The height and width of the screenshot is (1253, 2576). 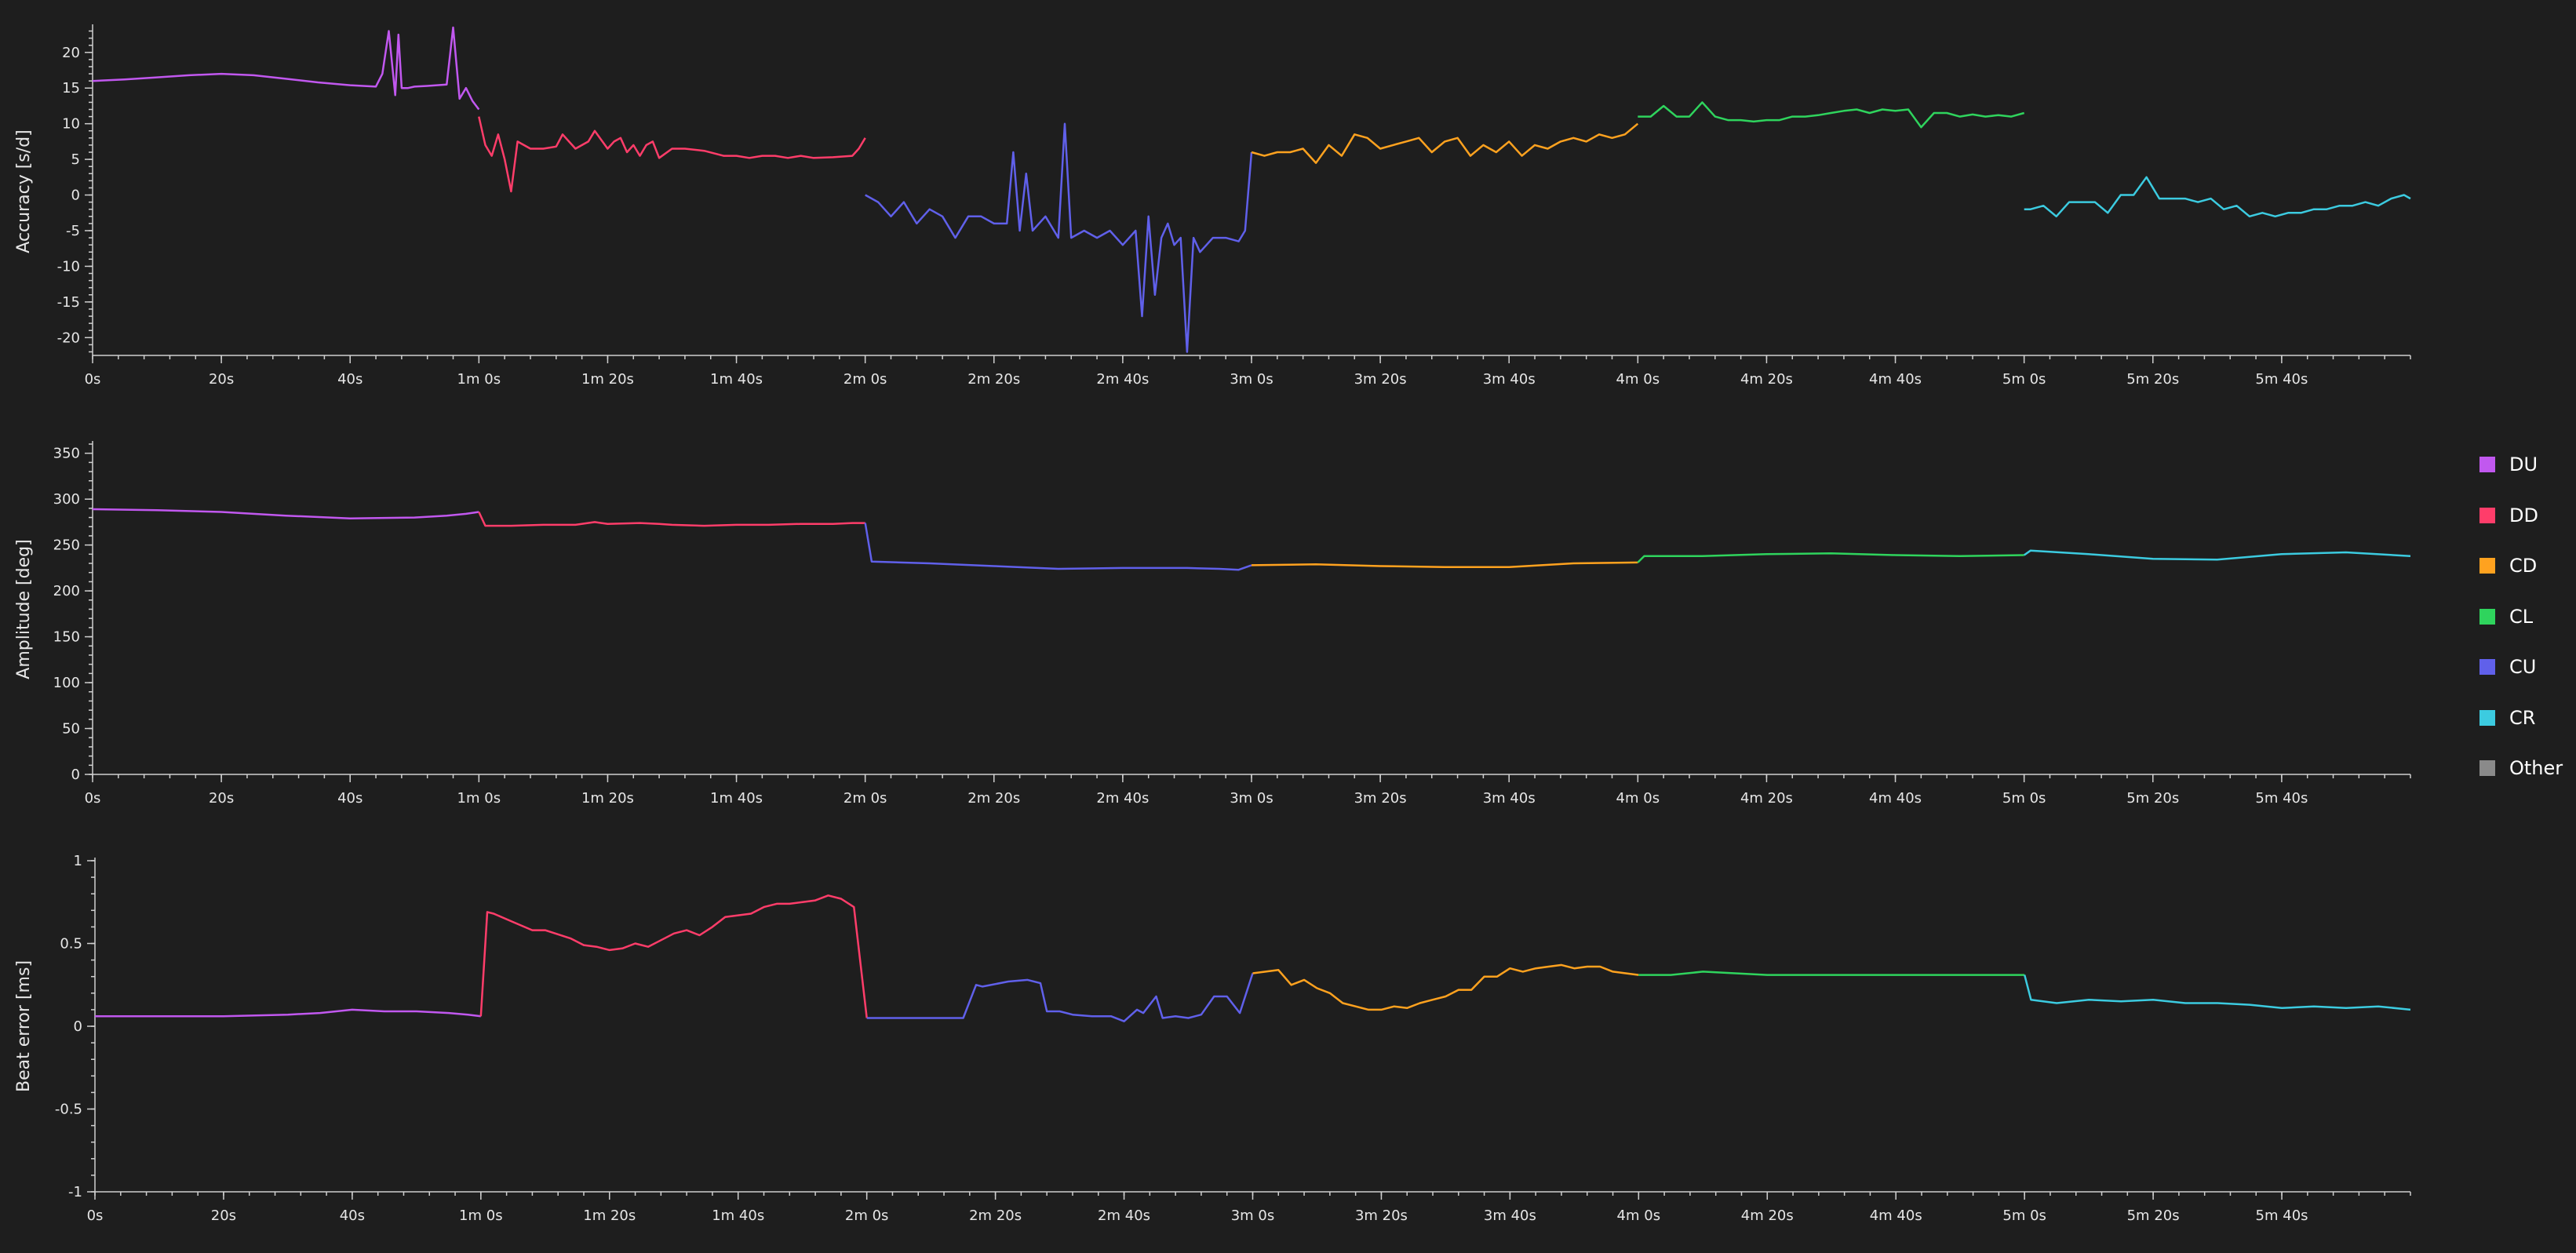 I want to click on y-tick-label: 350, so click(x=66, y=454).